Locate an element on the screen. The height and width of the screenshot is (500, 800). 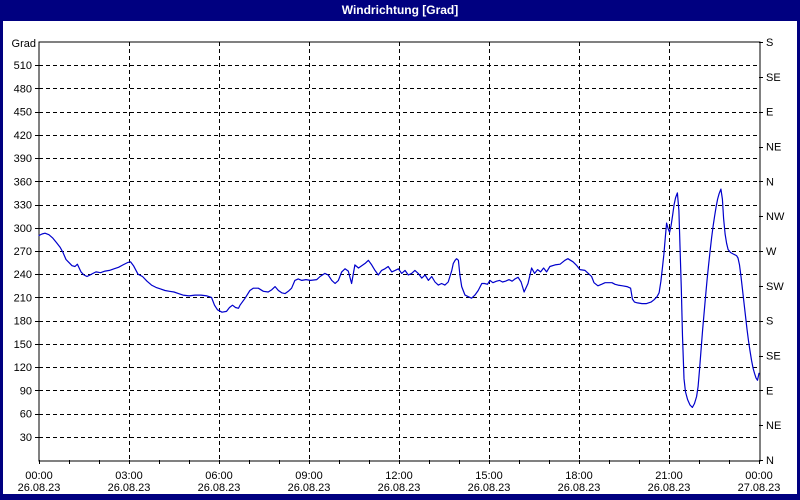
y-tick-label-left: 480 is located at coordinates (23, 89).